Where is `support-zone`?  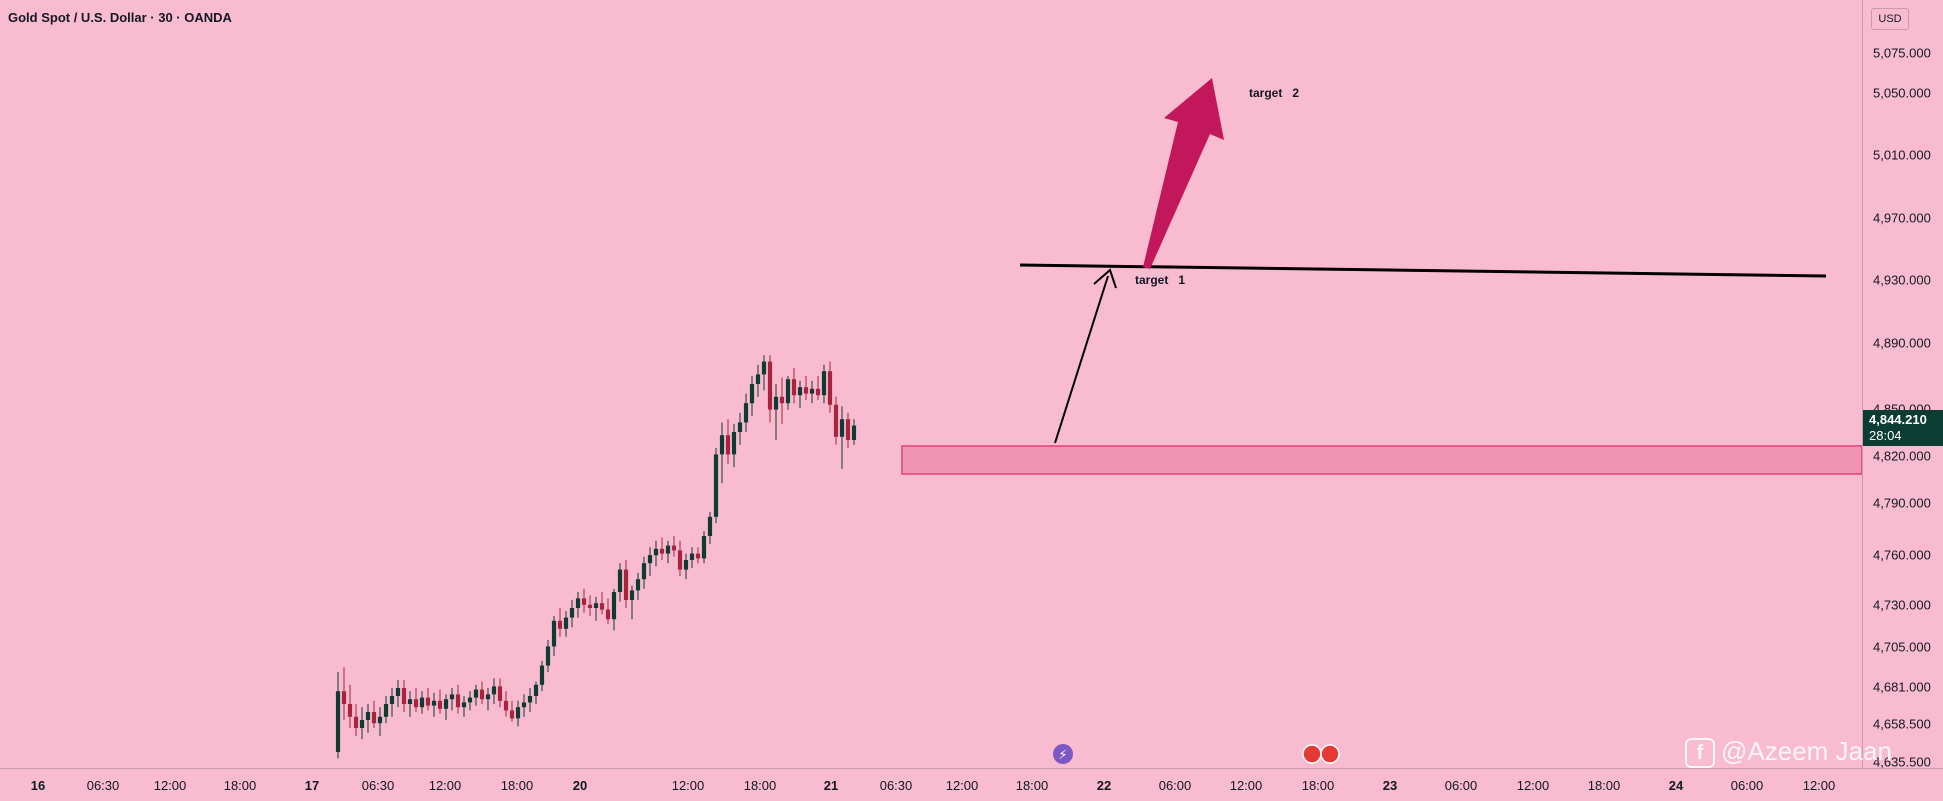
support-zone is located at coordinates (1381, 460).